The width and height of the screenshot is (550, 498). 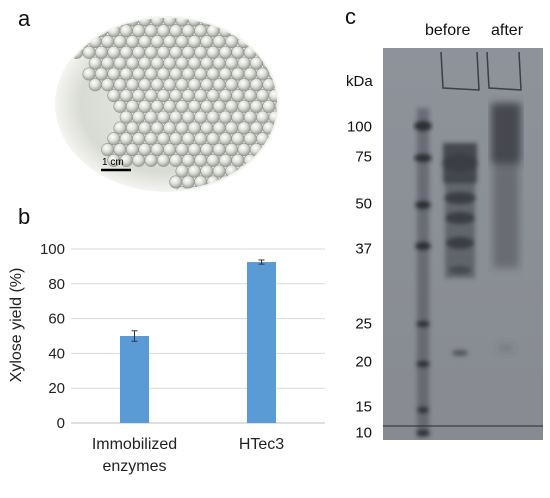 What do you see at coordinates (363, 433) in the screenshot?
I see `marker-label: 10` at bounding box center [363, 433].